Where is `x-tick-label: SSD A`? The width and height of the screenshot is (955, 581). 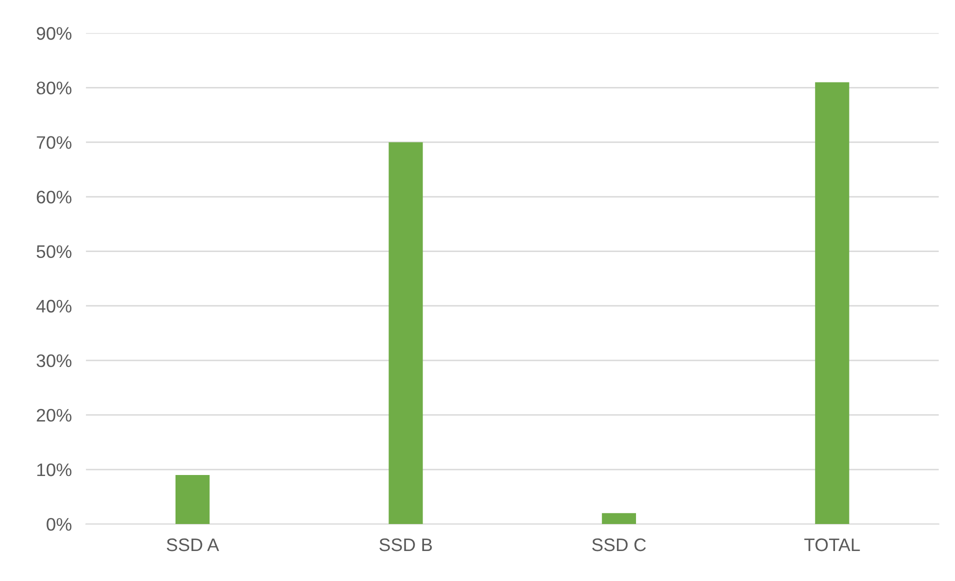 x-tick-label: SSD A is located at coordinates (193, 545).